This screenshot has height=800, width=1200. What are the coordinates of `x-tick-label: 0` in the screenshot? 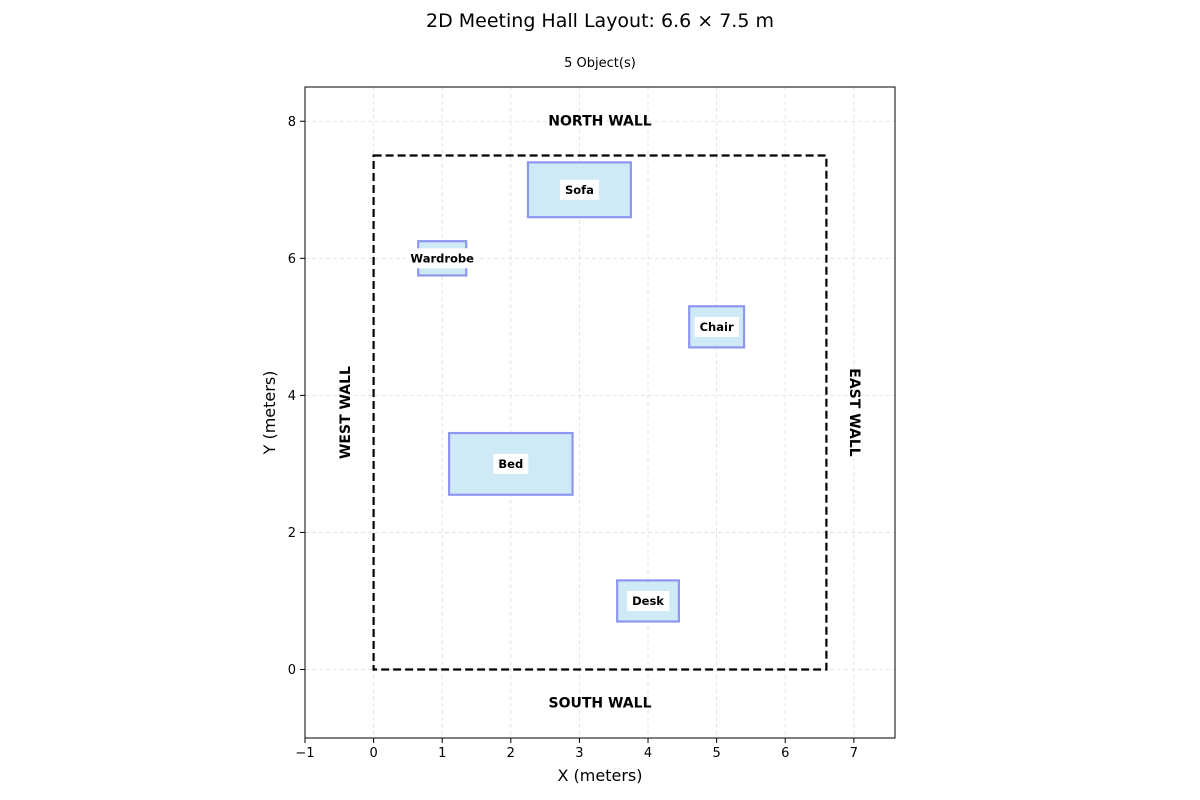 It's located at (373, 753).